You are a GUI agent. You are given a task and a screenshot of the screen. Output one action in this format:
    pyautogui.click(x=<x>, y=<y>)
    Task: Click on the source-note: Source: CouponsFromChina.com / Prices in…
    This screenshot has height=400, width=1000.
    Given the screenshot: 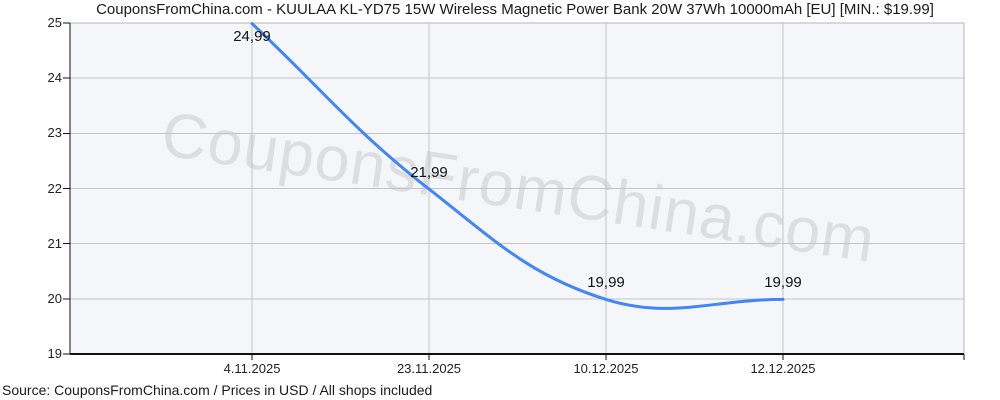 What is the action you would take?
    pyautogui.click(x=217, y=390)
    